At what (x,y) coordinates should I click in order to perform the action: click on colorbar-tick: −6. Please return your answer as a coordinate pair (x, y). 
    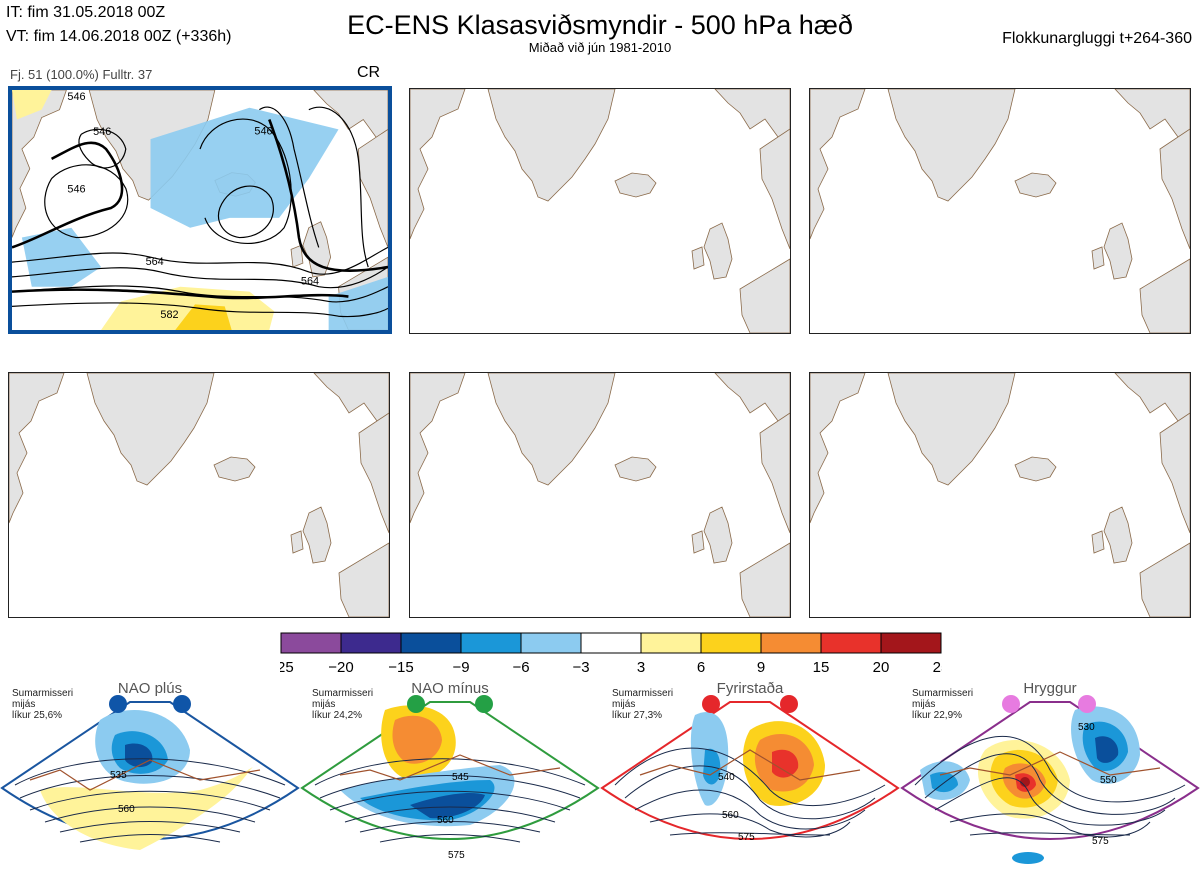
    Looking at the image, I should click on (520, 667).